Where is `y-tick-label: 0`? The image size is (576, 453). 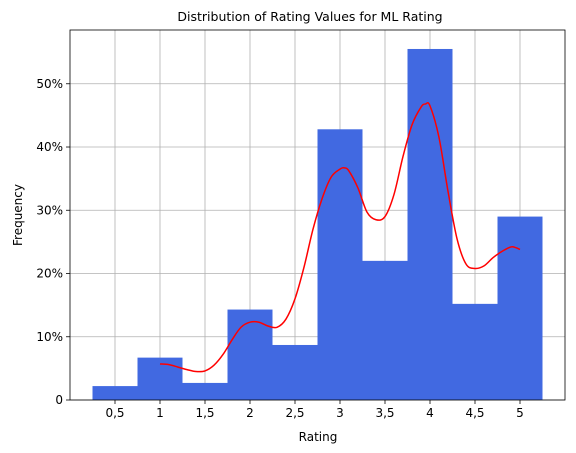 y-tick-label: 0 is located at coordinates (59, 400).